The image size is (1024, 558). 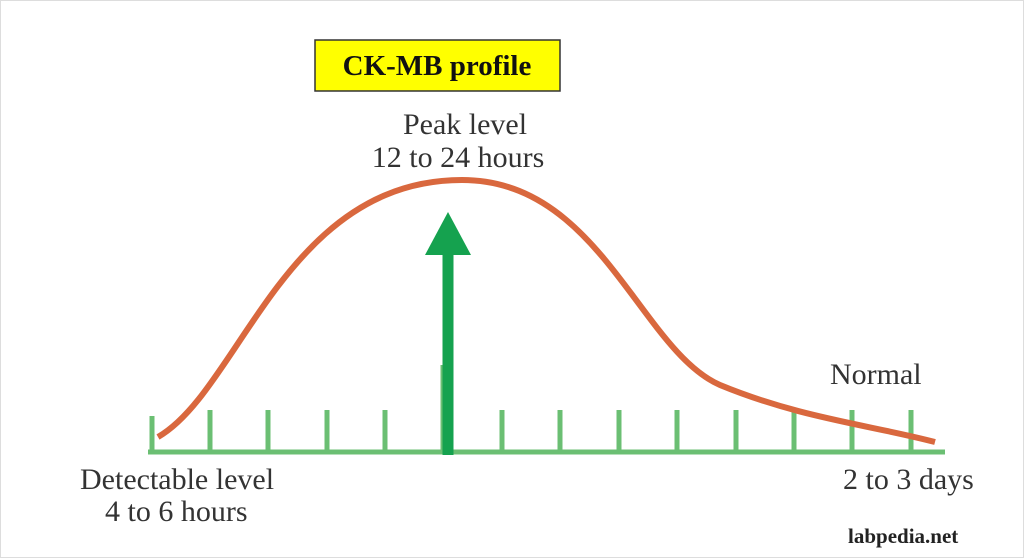 I want to click on peak-label: Peak level, so click(x=465, y=124).